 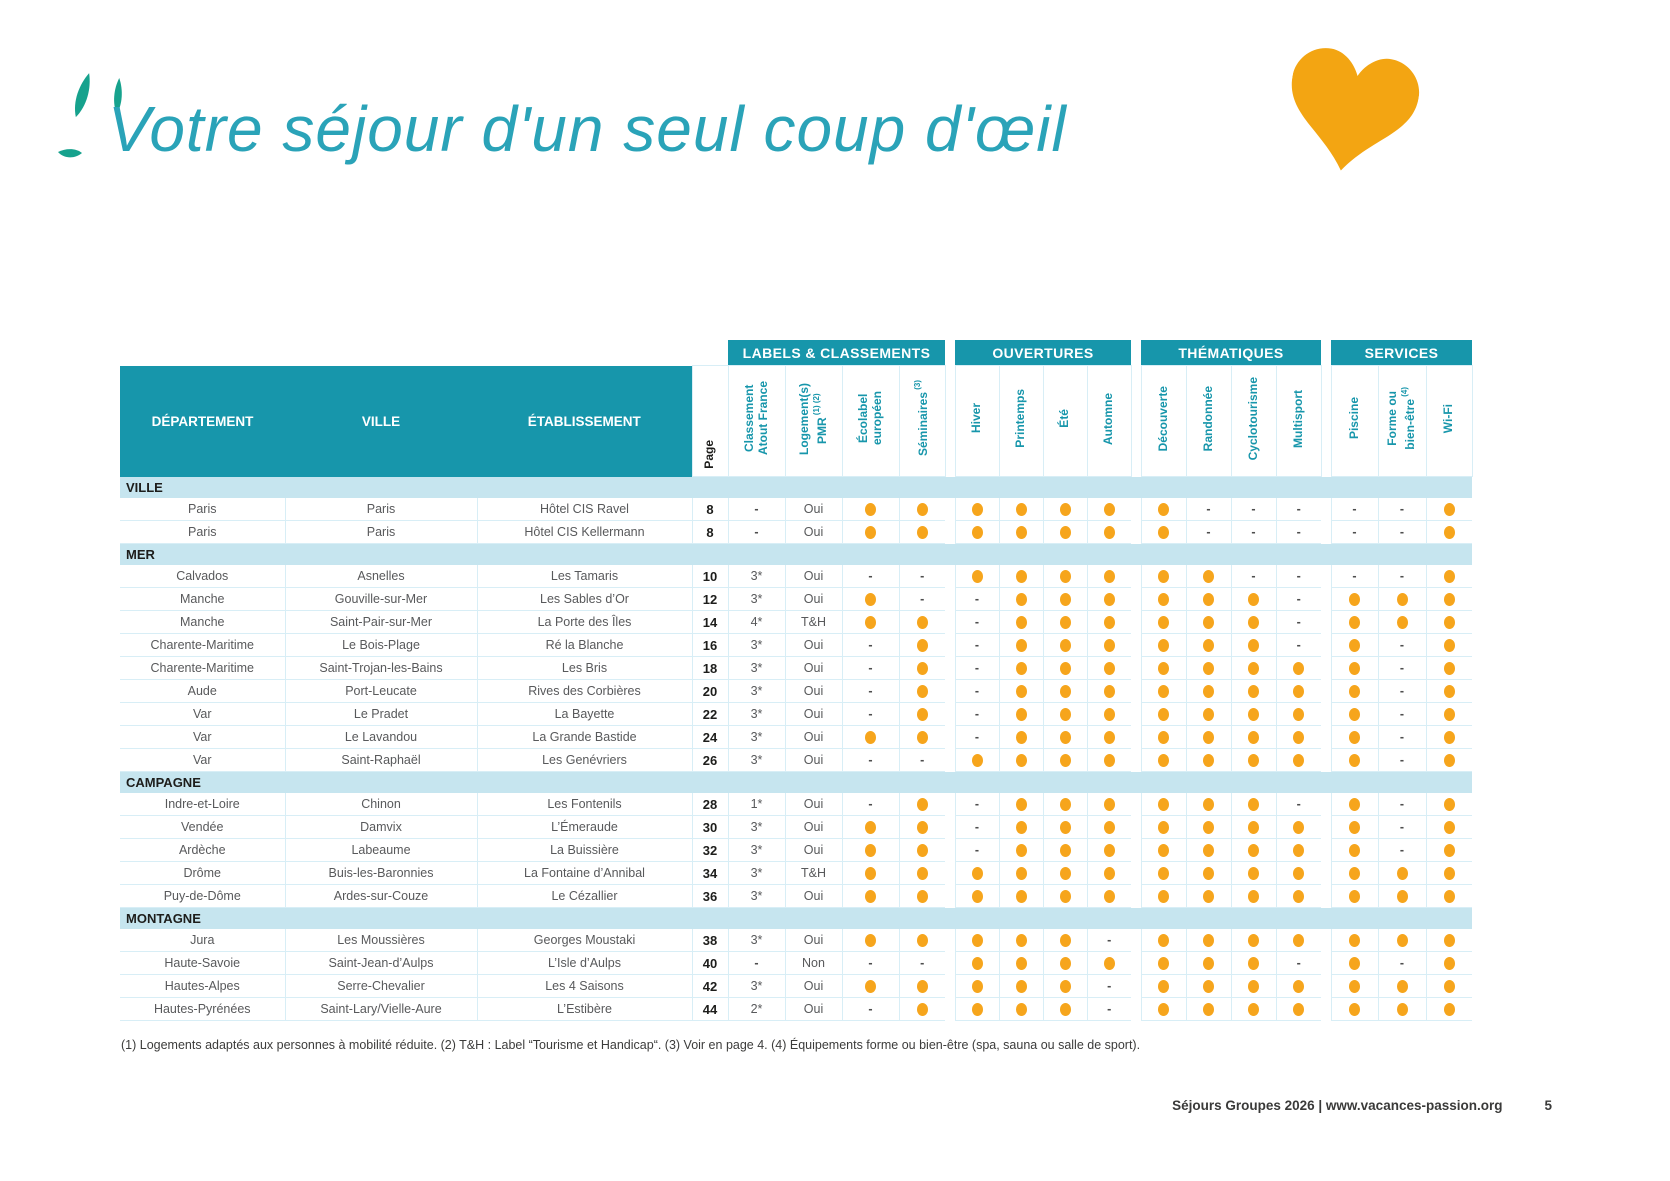 What do you see at coordinates (380, 714) in the screenshot?
I see `cell-ville: Le Pradet` at bounding box center [380, 714].